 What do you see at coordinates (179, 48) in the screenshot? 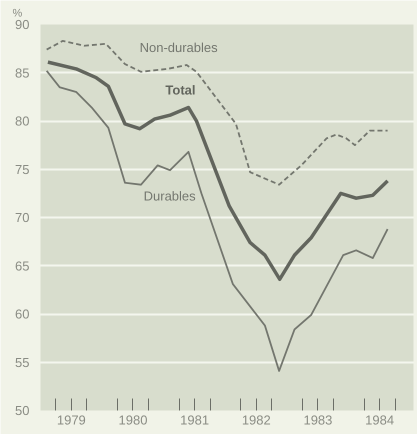
I see `series-label: Non-durables` at bounding box center [179, 48].